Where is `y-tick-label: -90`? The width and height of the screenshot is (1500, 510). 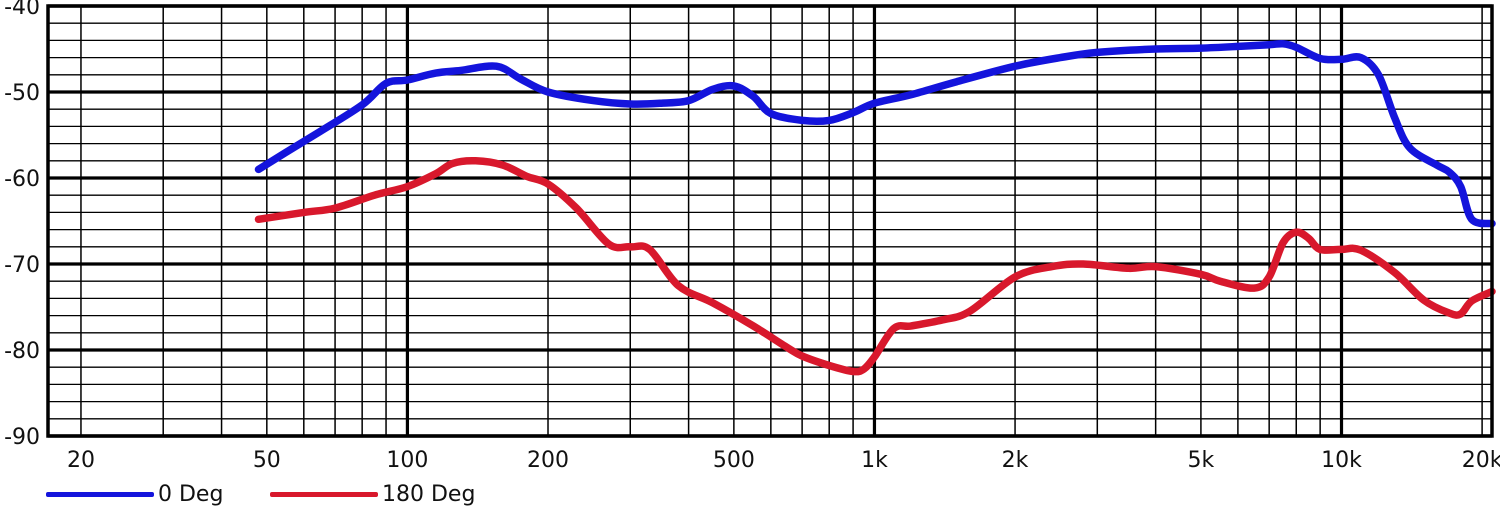
y-tick-label: -90 is located at coordinates (22, 437).